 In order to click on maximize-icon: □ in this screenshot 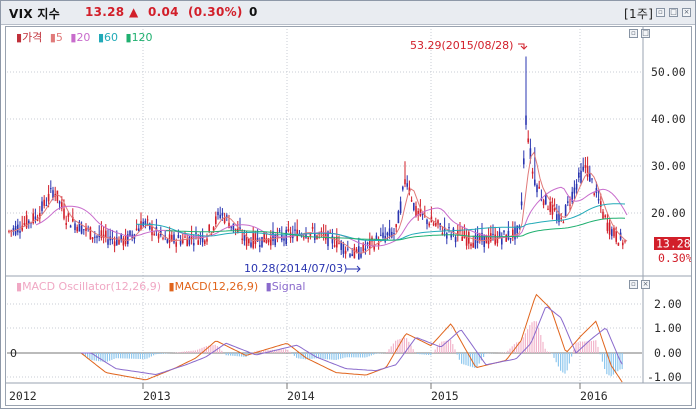, I will do `click(673, 12)`.